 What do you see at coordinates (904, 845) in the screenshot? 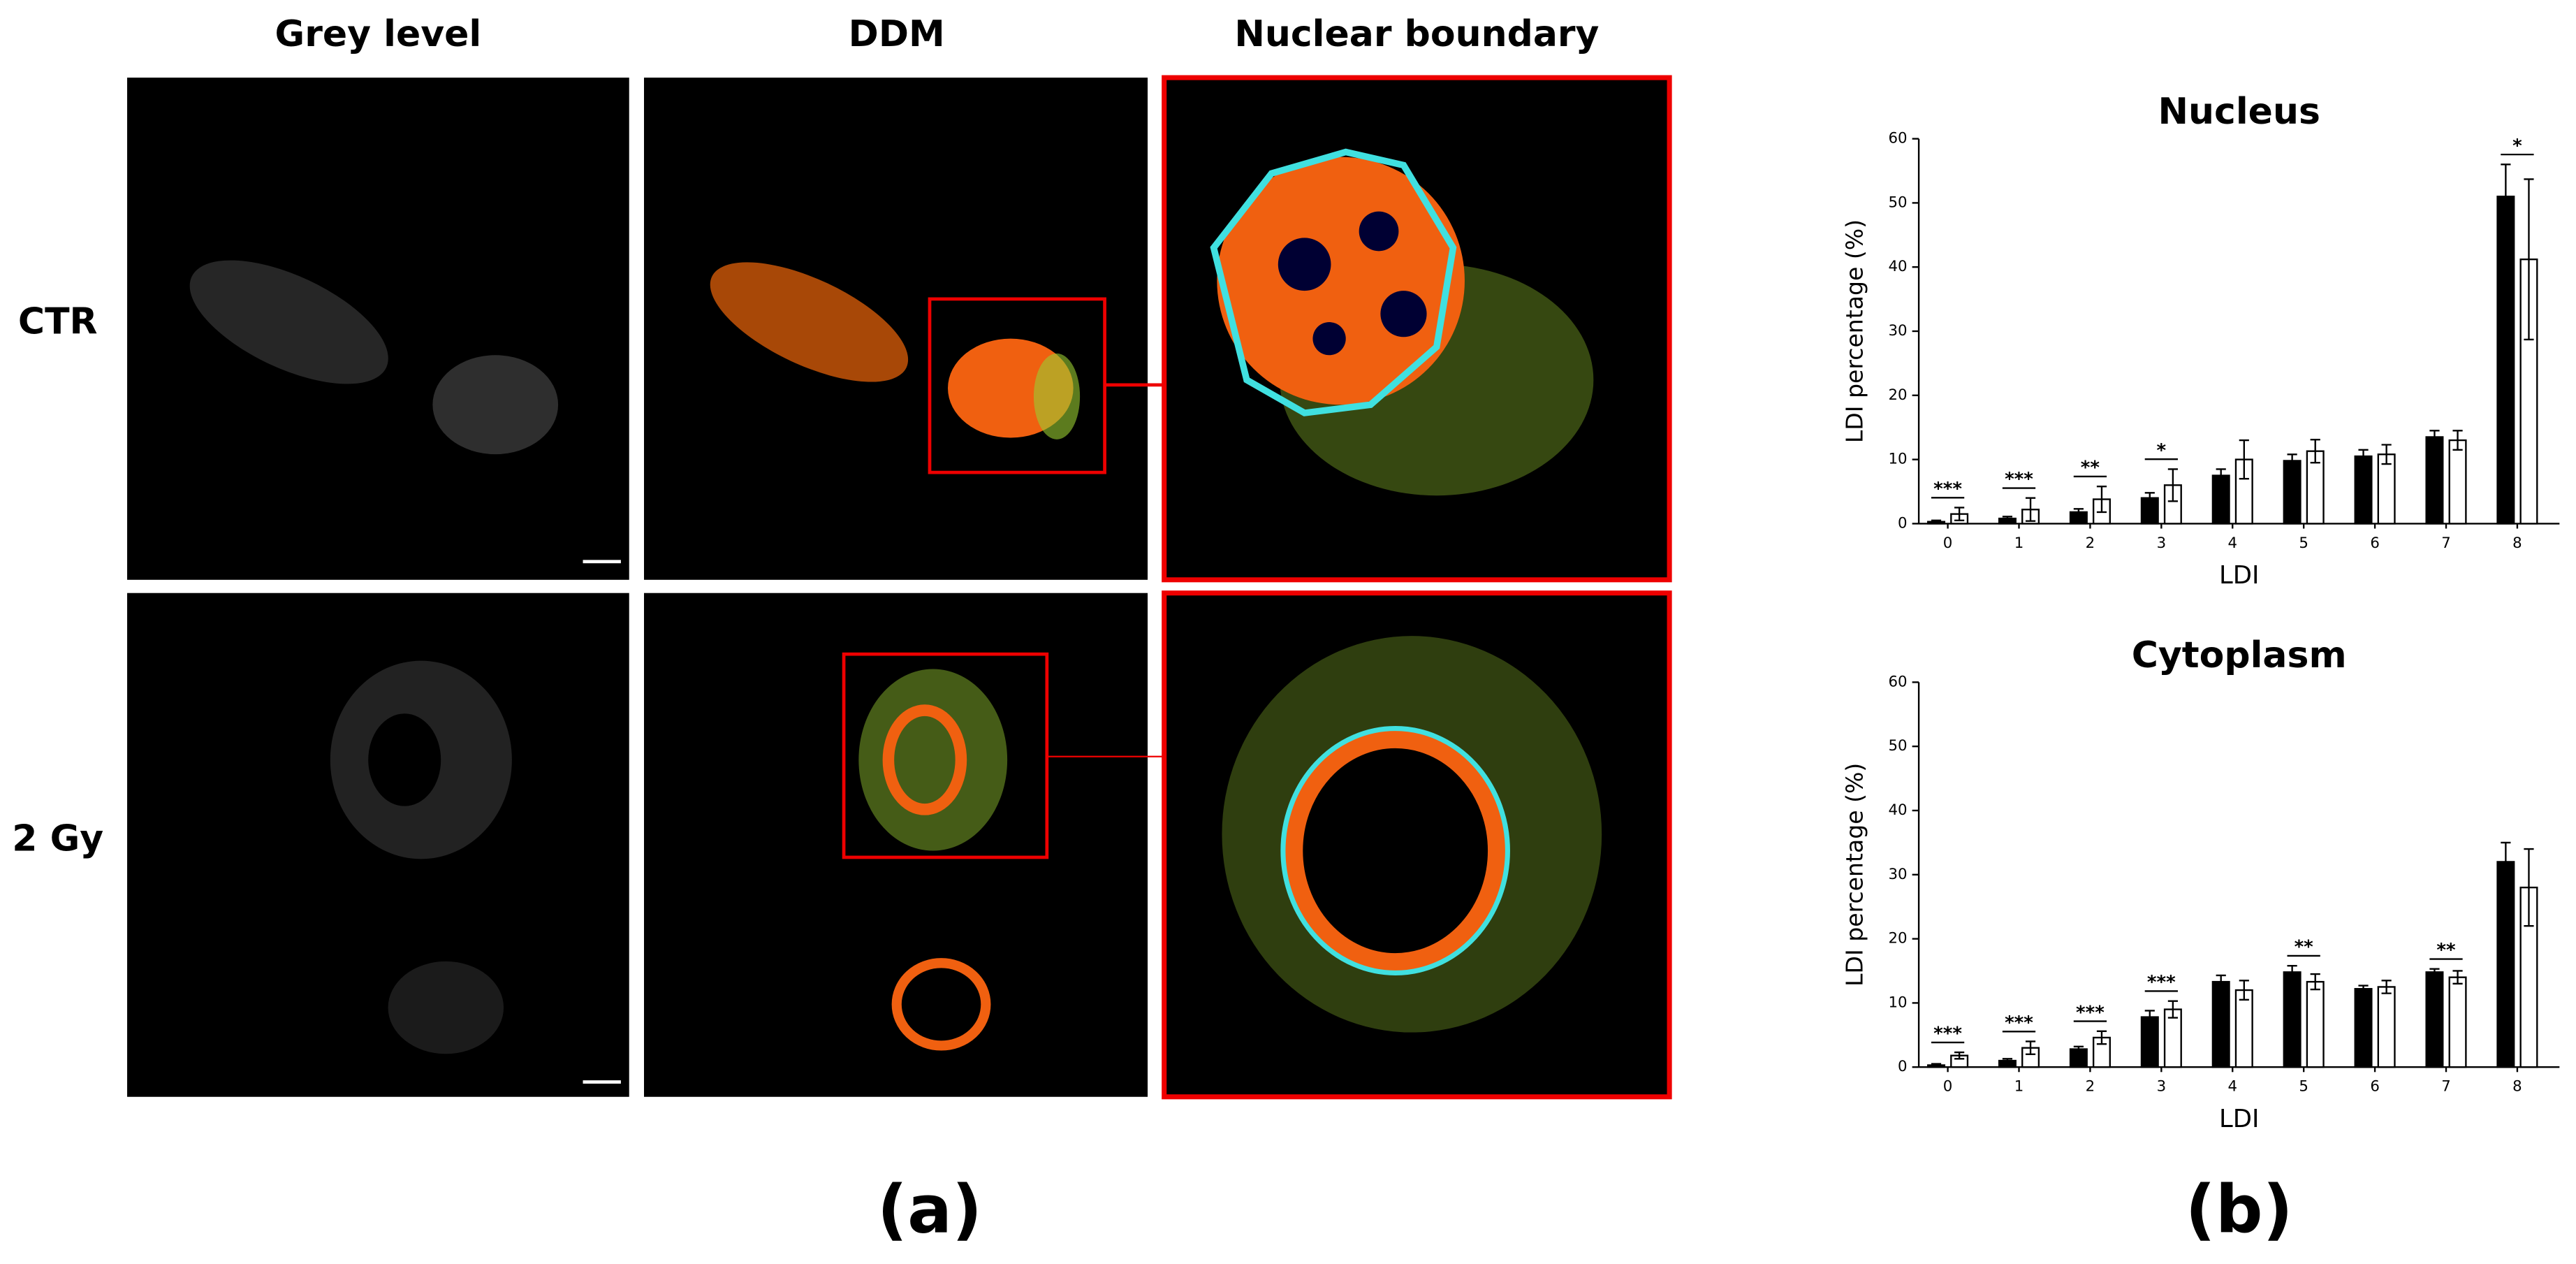
I see `image-ddm-2gy` at bounding box center [904, 845].